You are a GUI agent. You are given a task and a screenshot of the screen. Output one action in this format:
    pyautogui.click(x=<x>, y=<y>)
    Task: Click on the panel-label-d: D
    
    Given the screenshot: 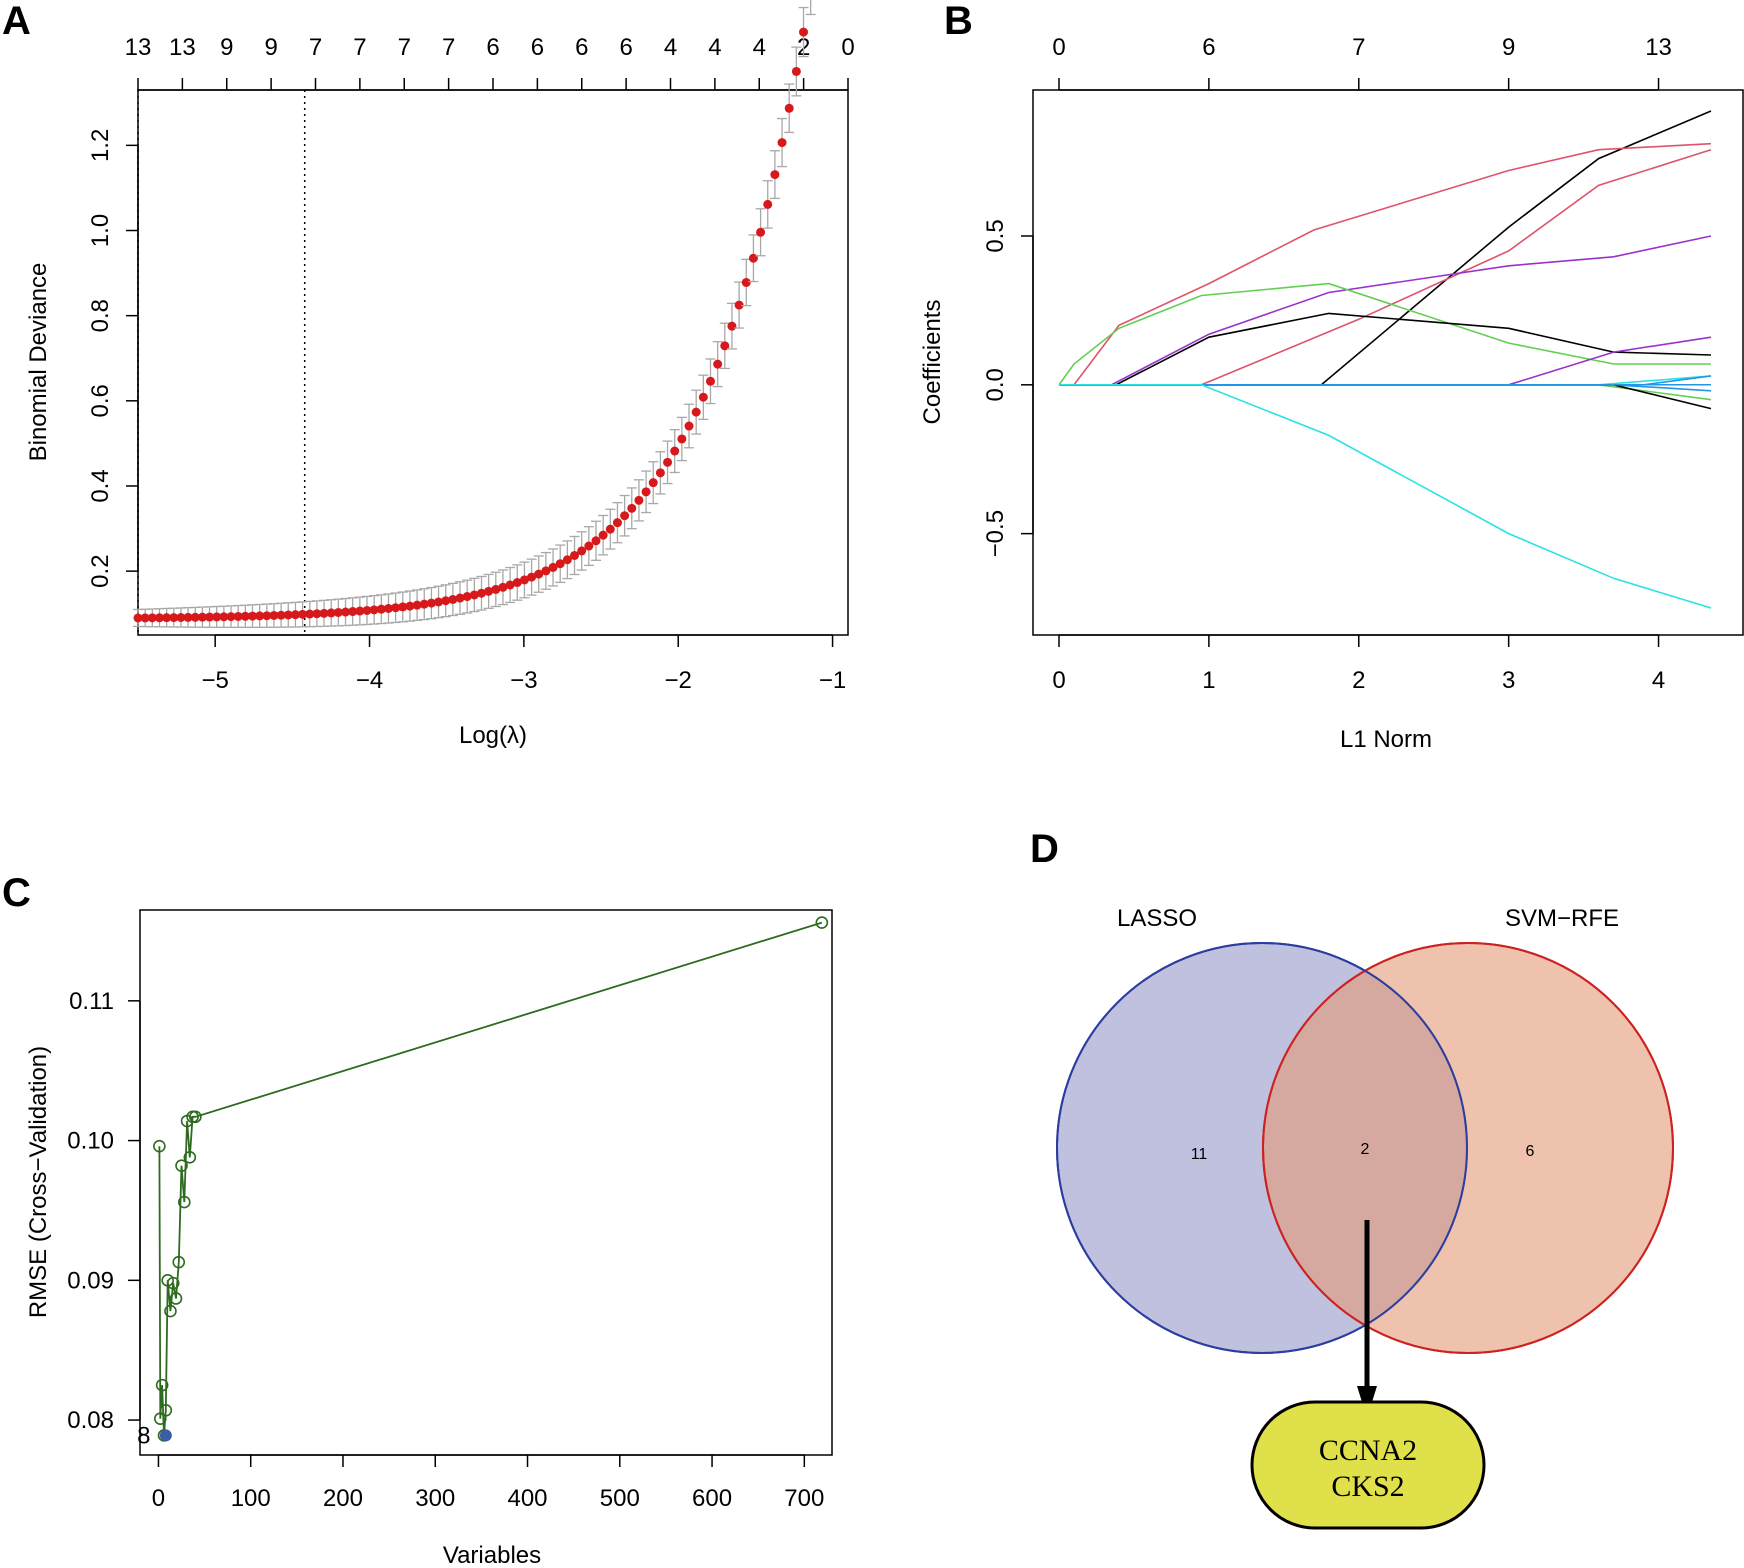 What is the action you would take?
    pyautogui.click(x=1044, y=849)
    